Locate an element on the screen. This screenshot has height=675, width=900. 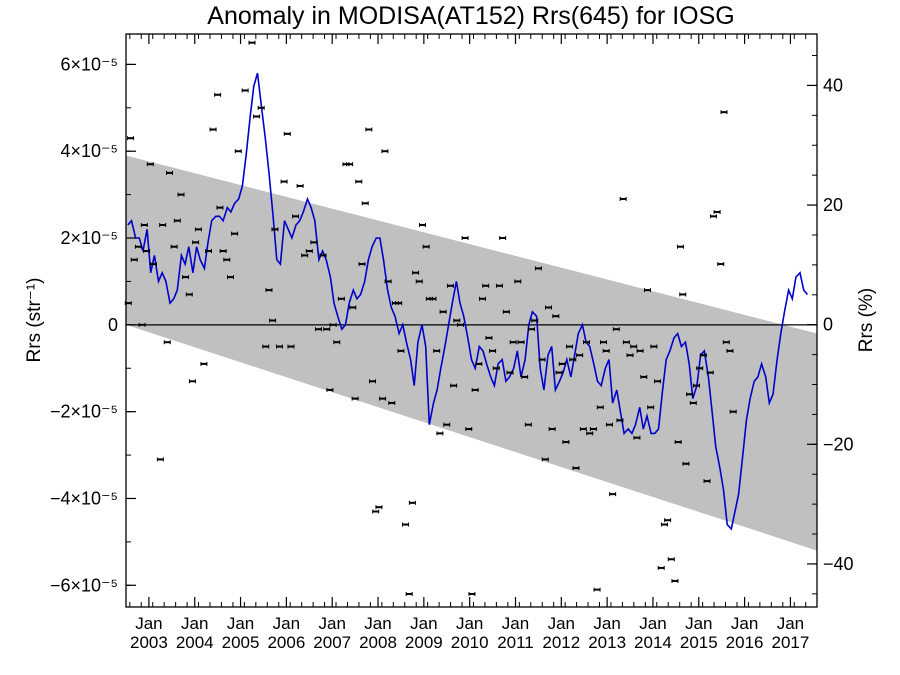
x-tick-year: 2012 is located at coordinates (561, 642).